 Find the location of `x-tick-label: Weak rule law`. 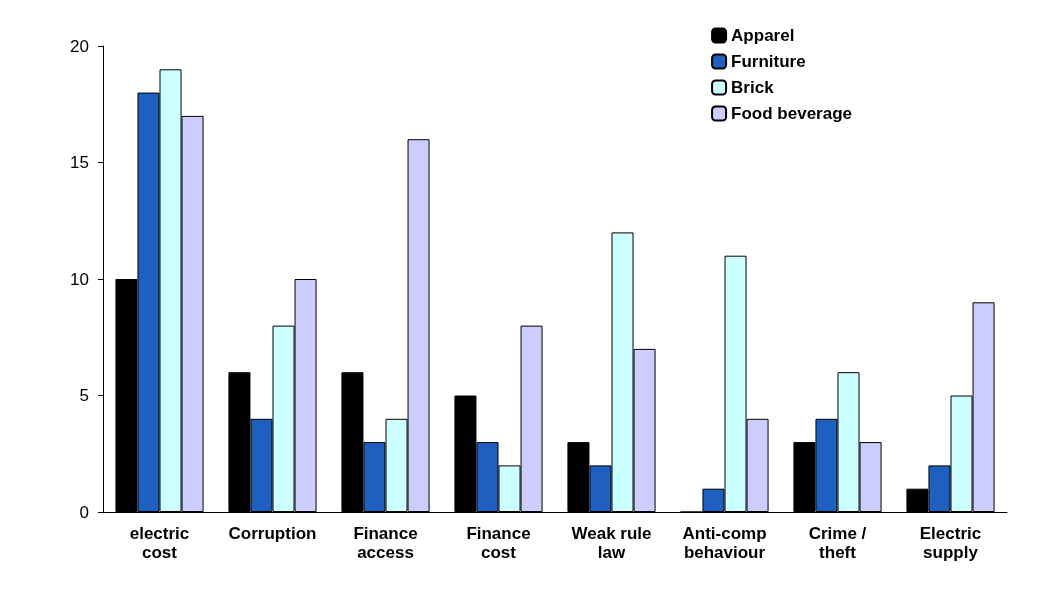

x-tick-label: Weak rule law is located at coordinates (611, 543).